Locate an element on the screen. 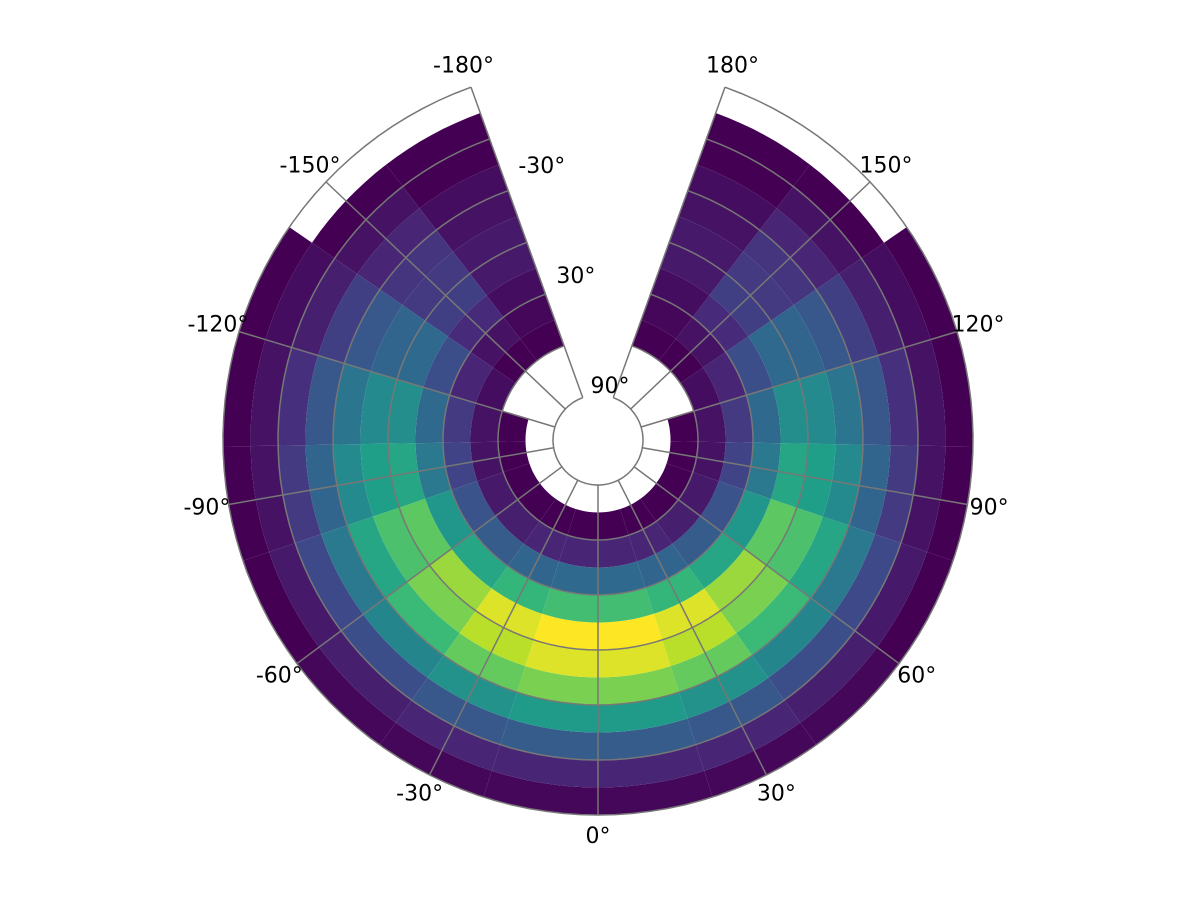 The height and width of the screenshot is (900, 1200). y-tick-label: 30° is located at coordinates (575, 276).